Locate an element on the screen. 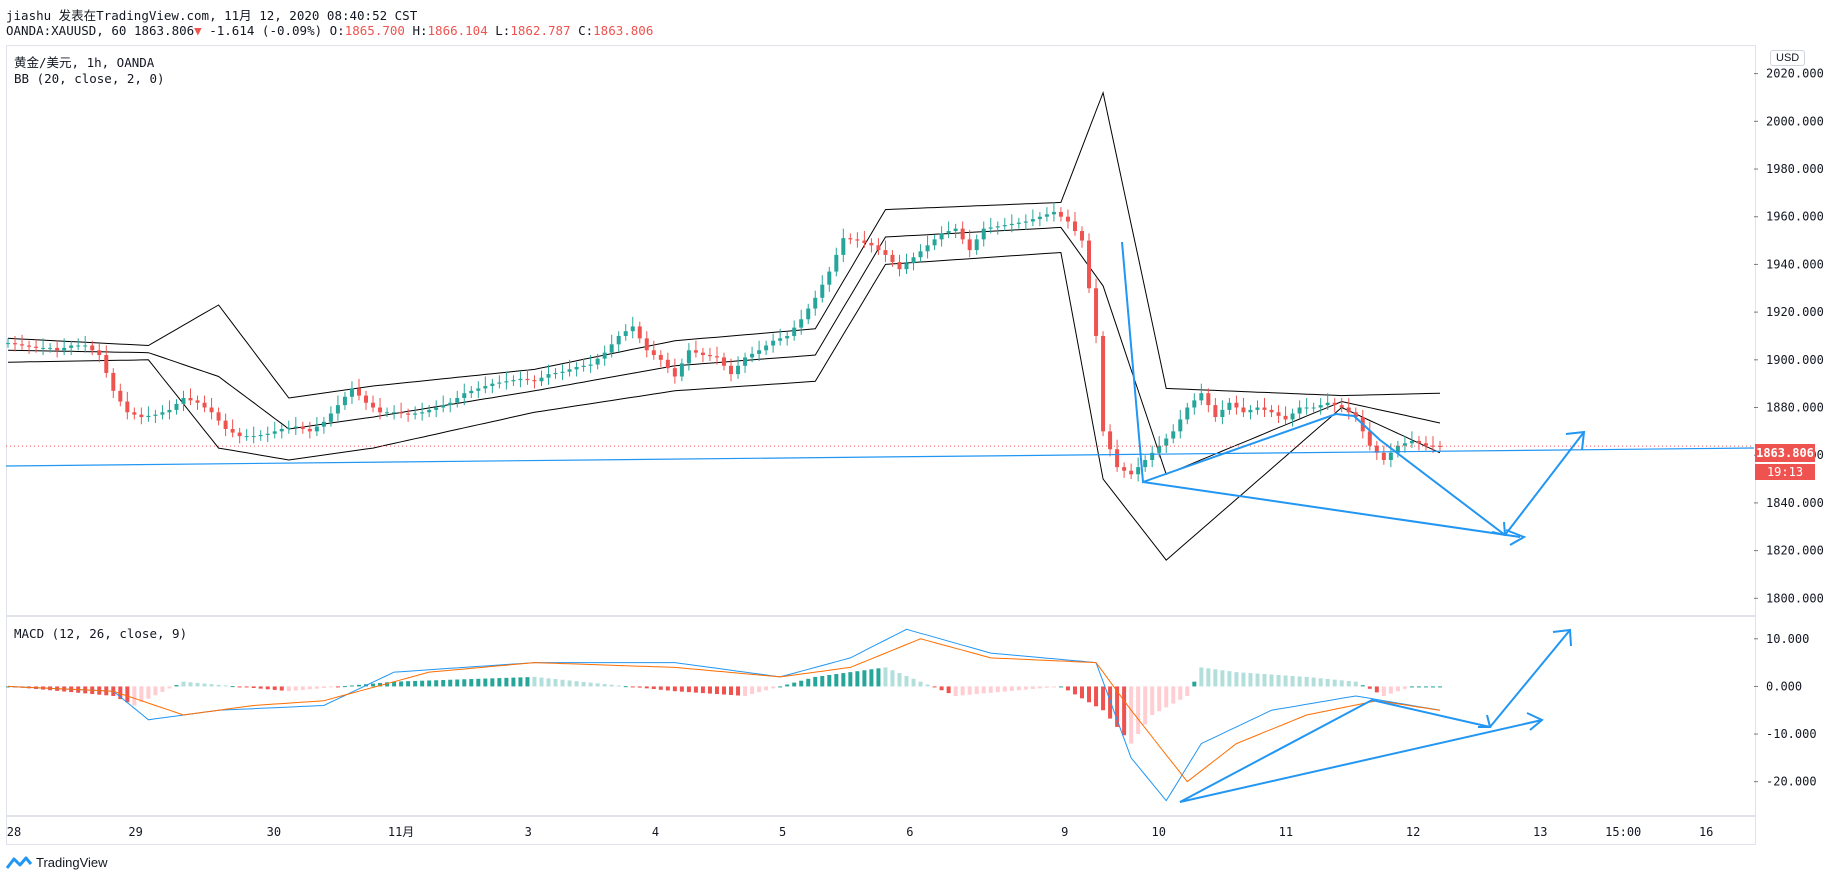 The height and width of the screenshot is (883, 1828). low-label: L: is located at coordinates (503, 30).